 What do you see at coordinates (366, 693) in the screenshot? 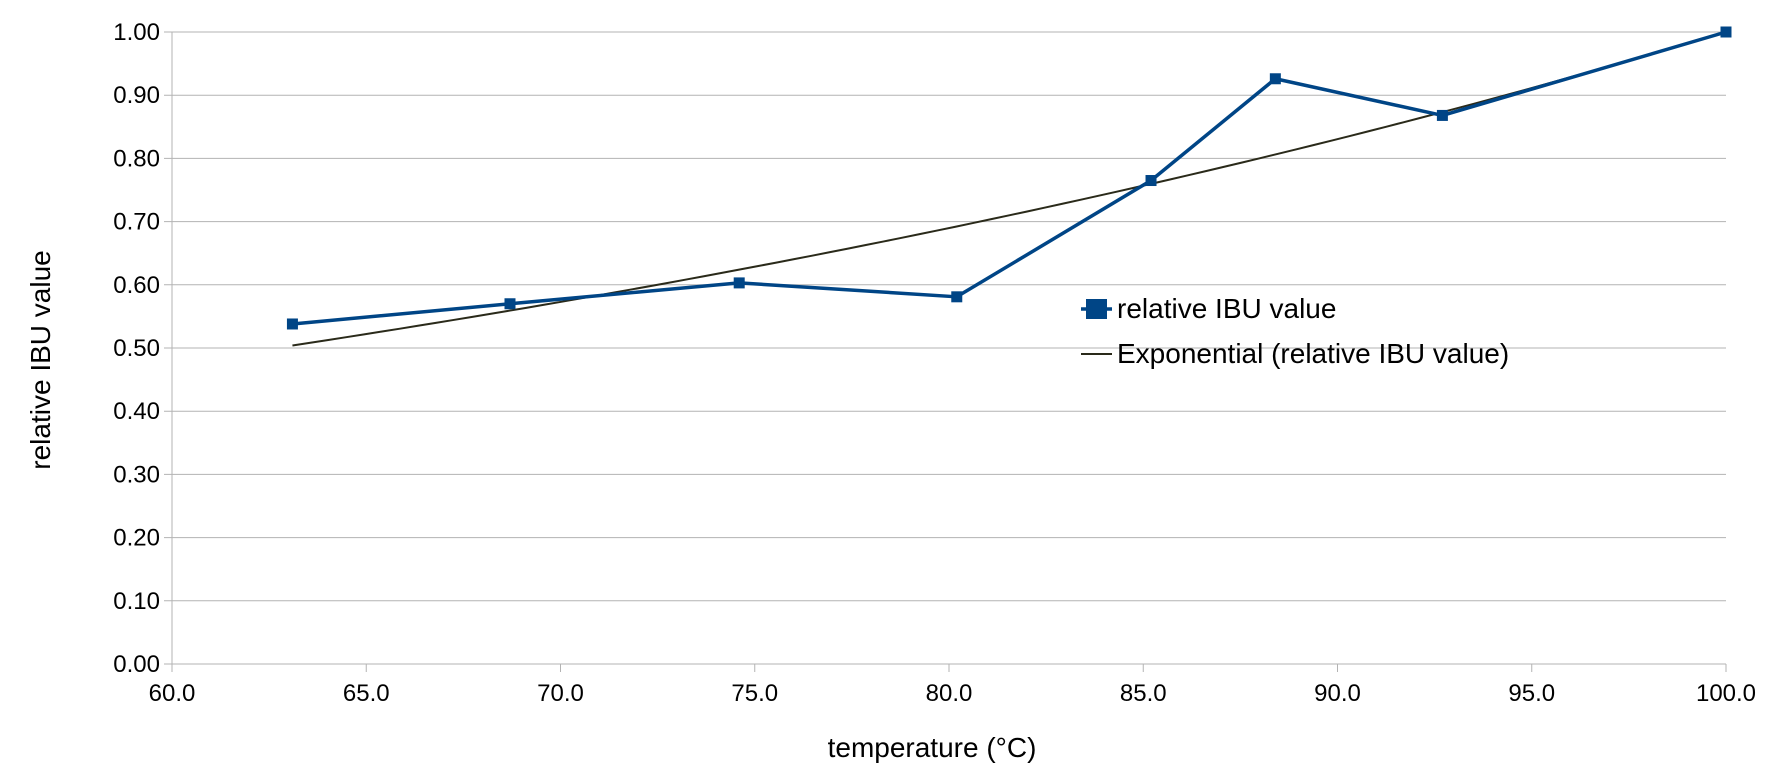
I see `x-tick-label: 65.0` at bounding box center [366, 693].